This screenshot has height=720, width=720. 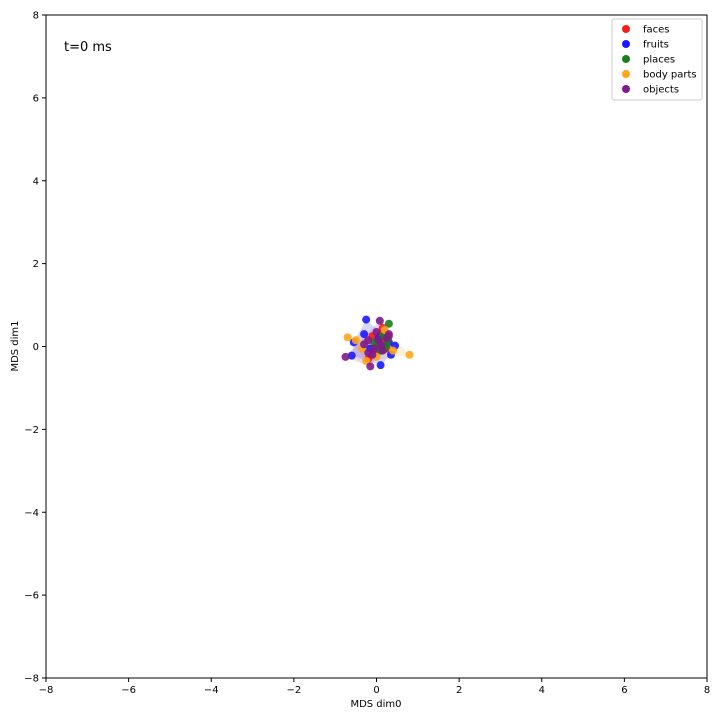 What do you see at coordinates (128, 690) in the screenshot?
I see `x-tick-label: −6` at bounding box center [128, 690].